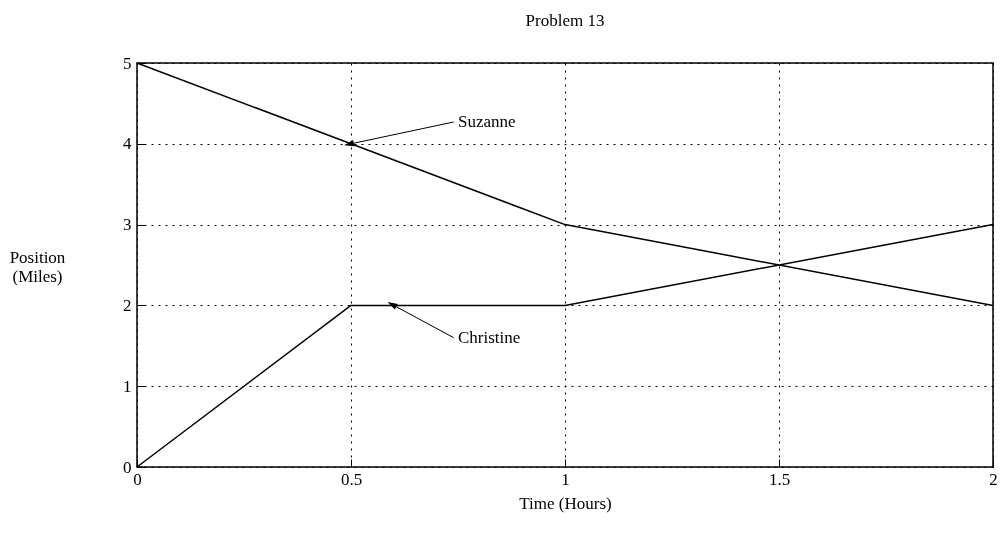 This screenshot has width=1001, height=548. Describe the element at coordinates (489, 337) in the screenshot. I see `series-label: Christine` at that location.